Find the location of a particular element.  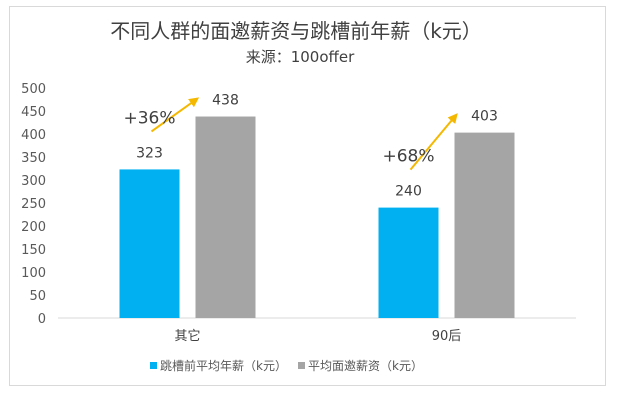

growth-percent-label: +68% is located at coordinates (408, 157).